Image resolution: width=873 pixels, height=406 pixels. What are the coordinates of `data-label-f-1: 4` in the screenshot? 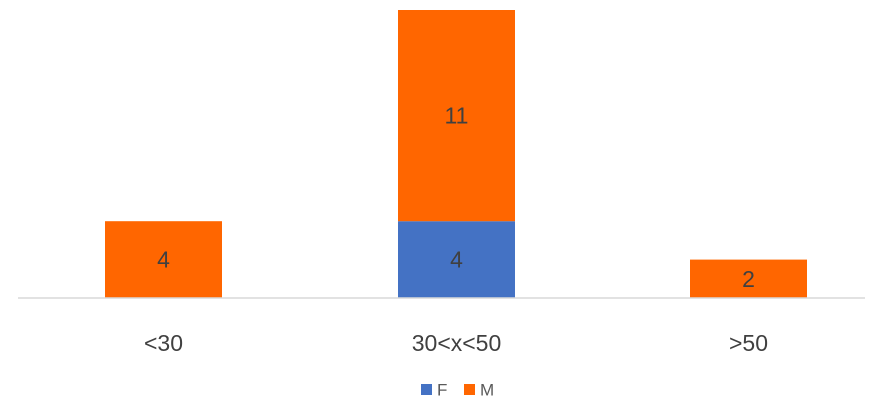 It's located at (456, 260).